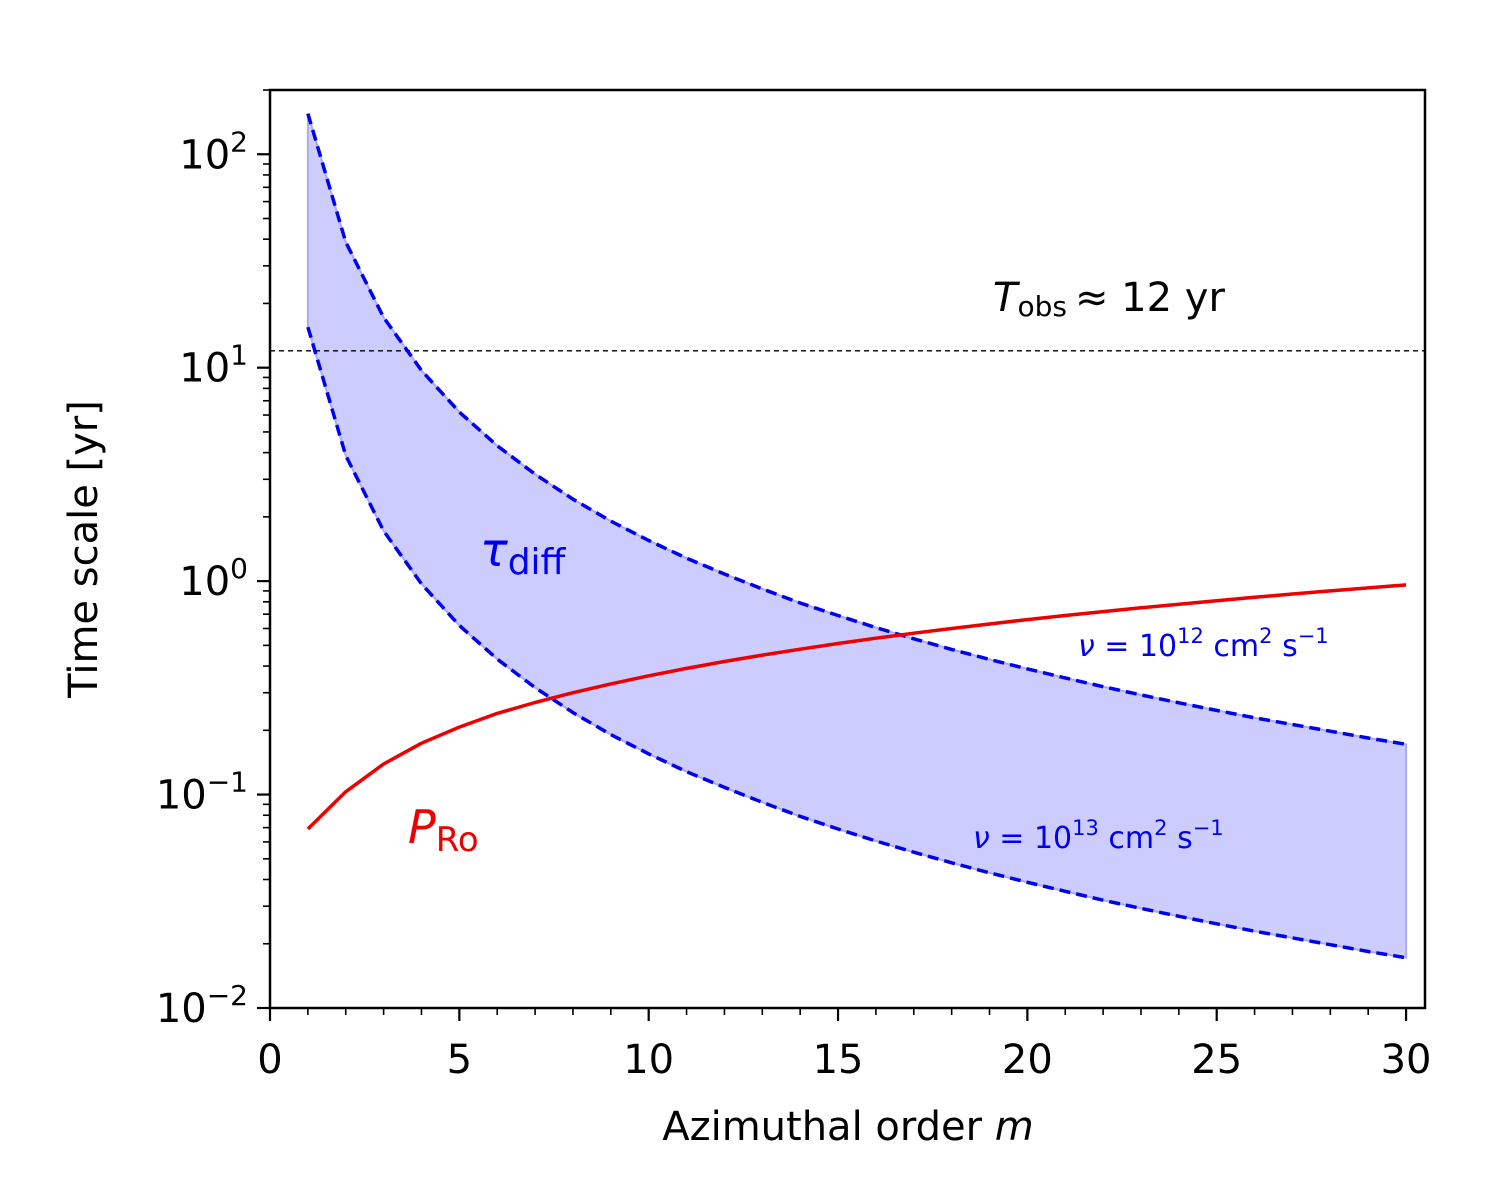 The height and width of the screenshot is (1200, 1500). I want to click on t-obs-label: Tobs ≈ 12 yr, so click(1109, 299).